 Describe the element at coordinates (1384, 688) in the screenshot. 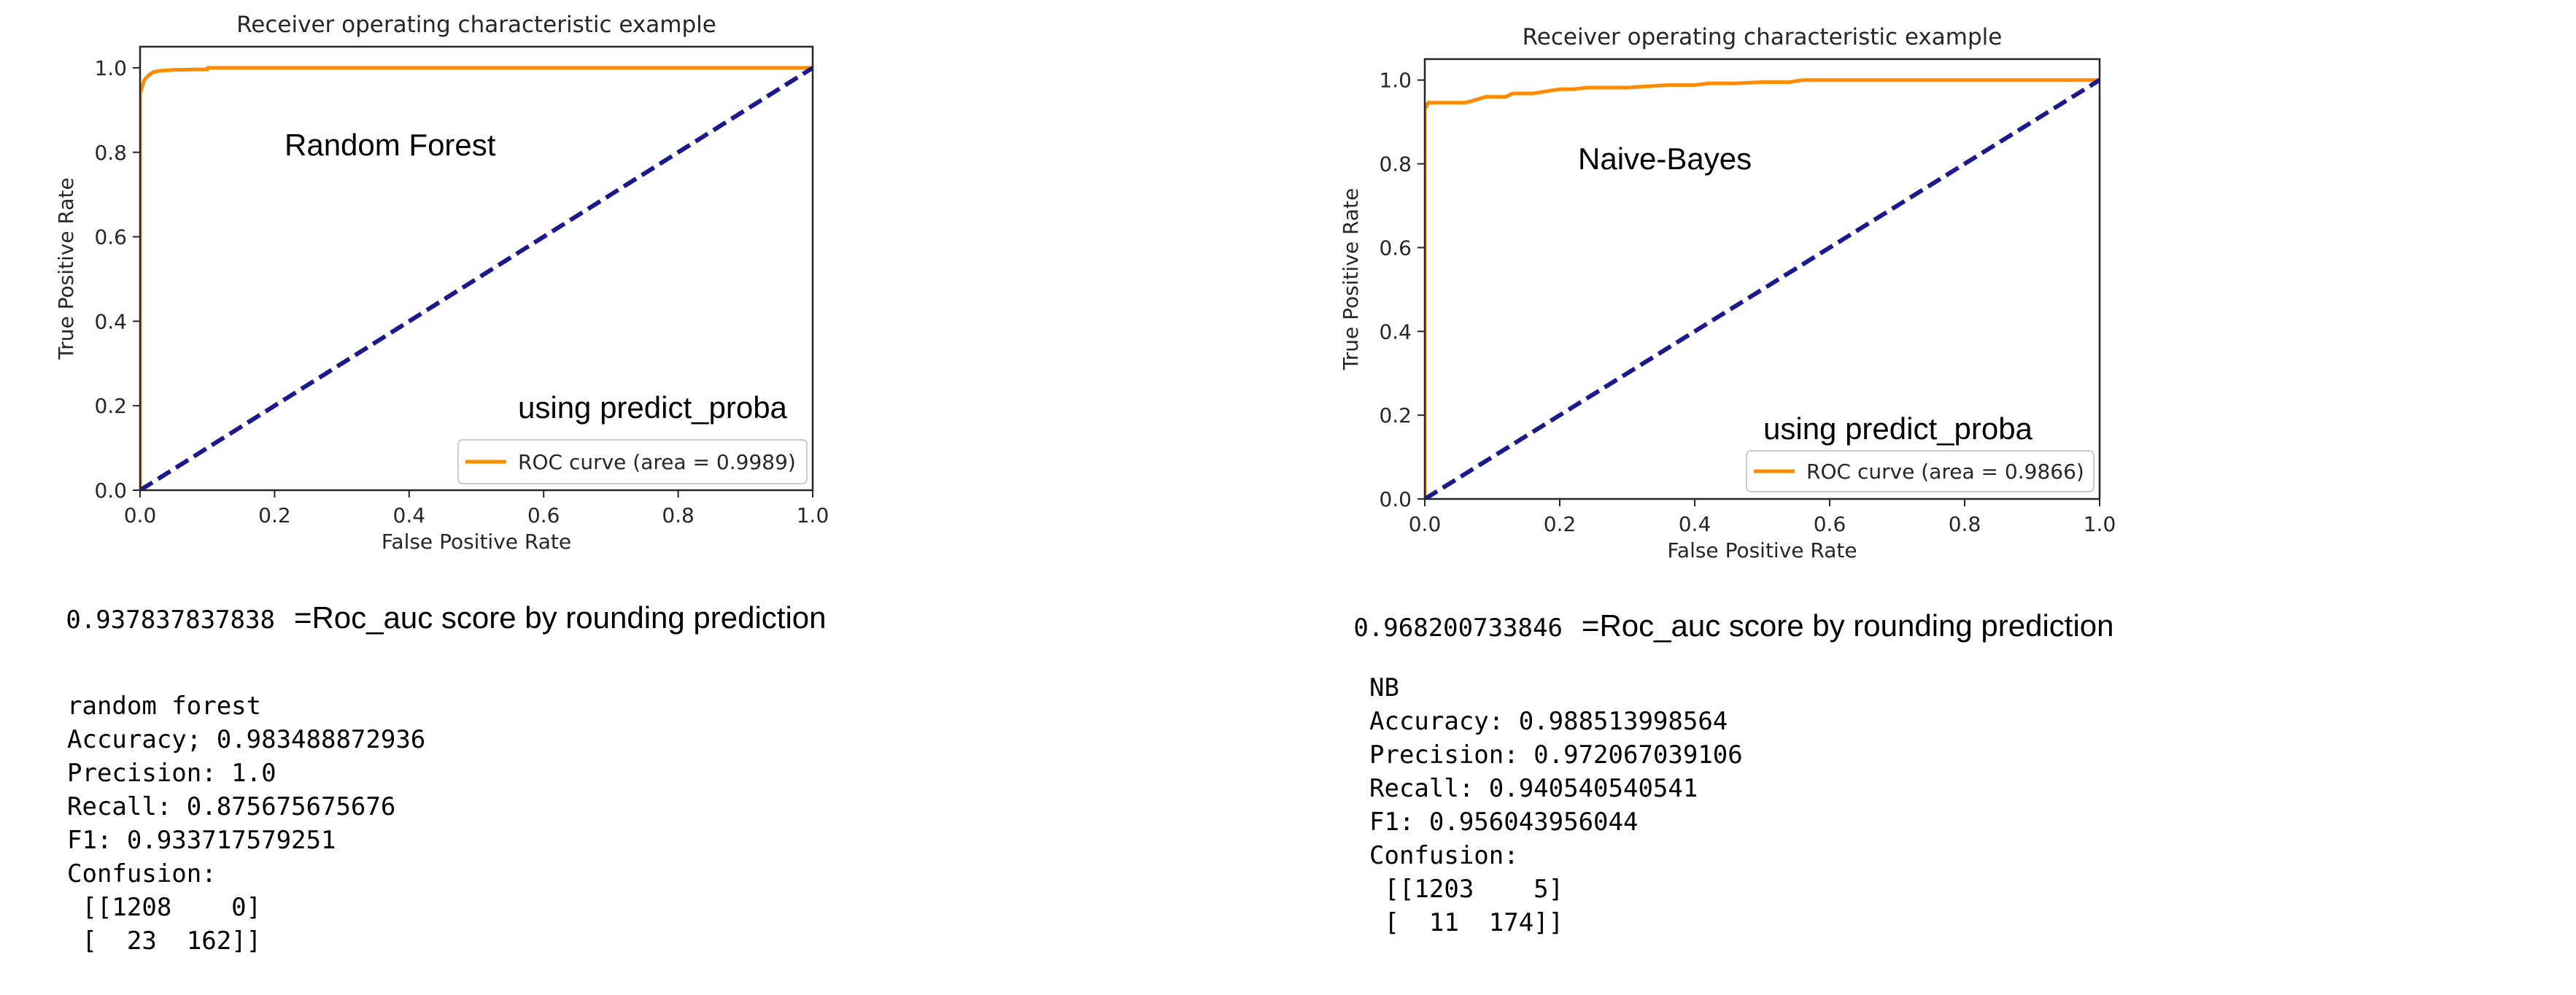

I see `report-line: NB` at that location.